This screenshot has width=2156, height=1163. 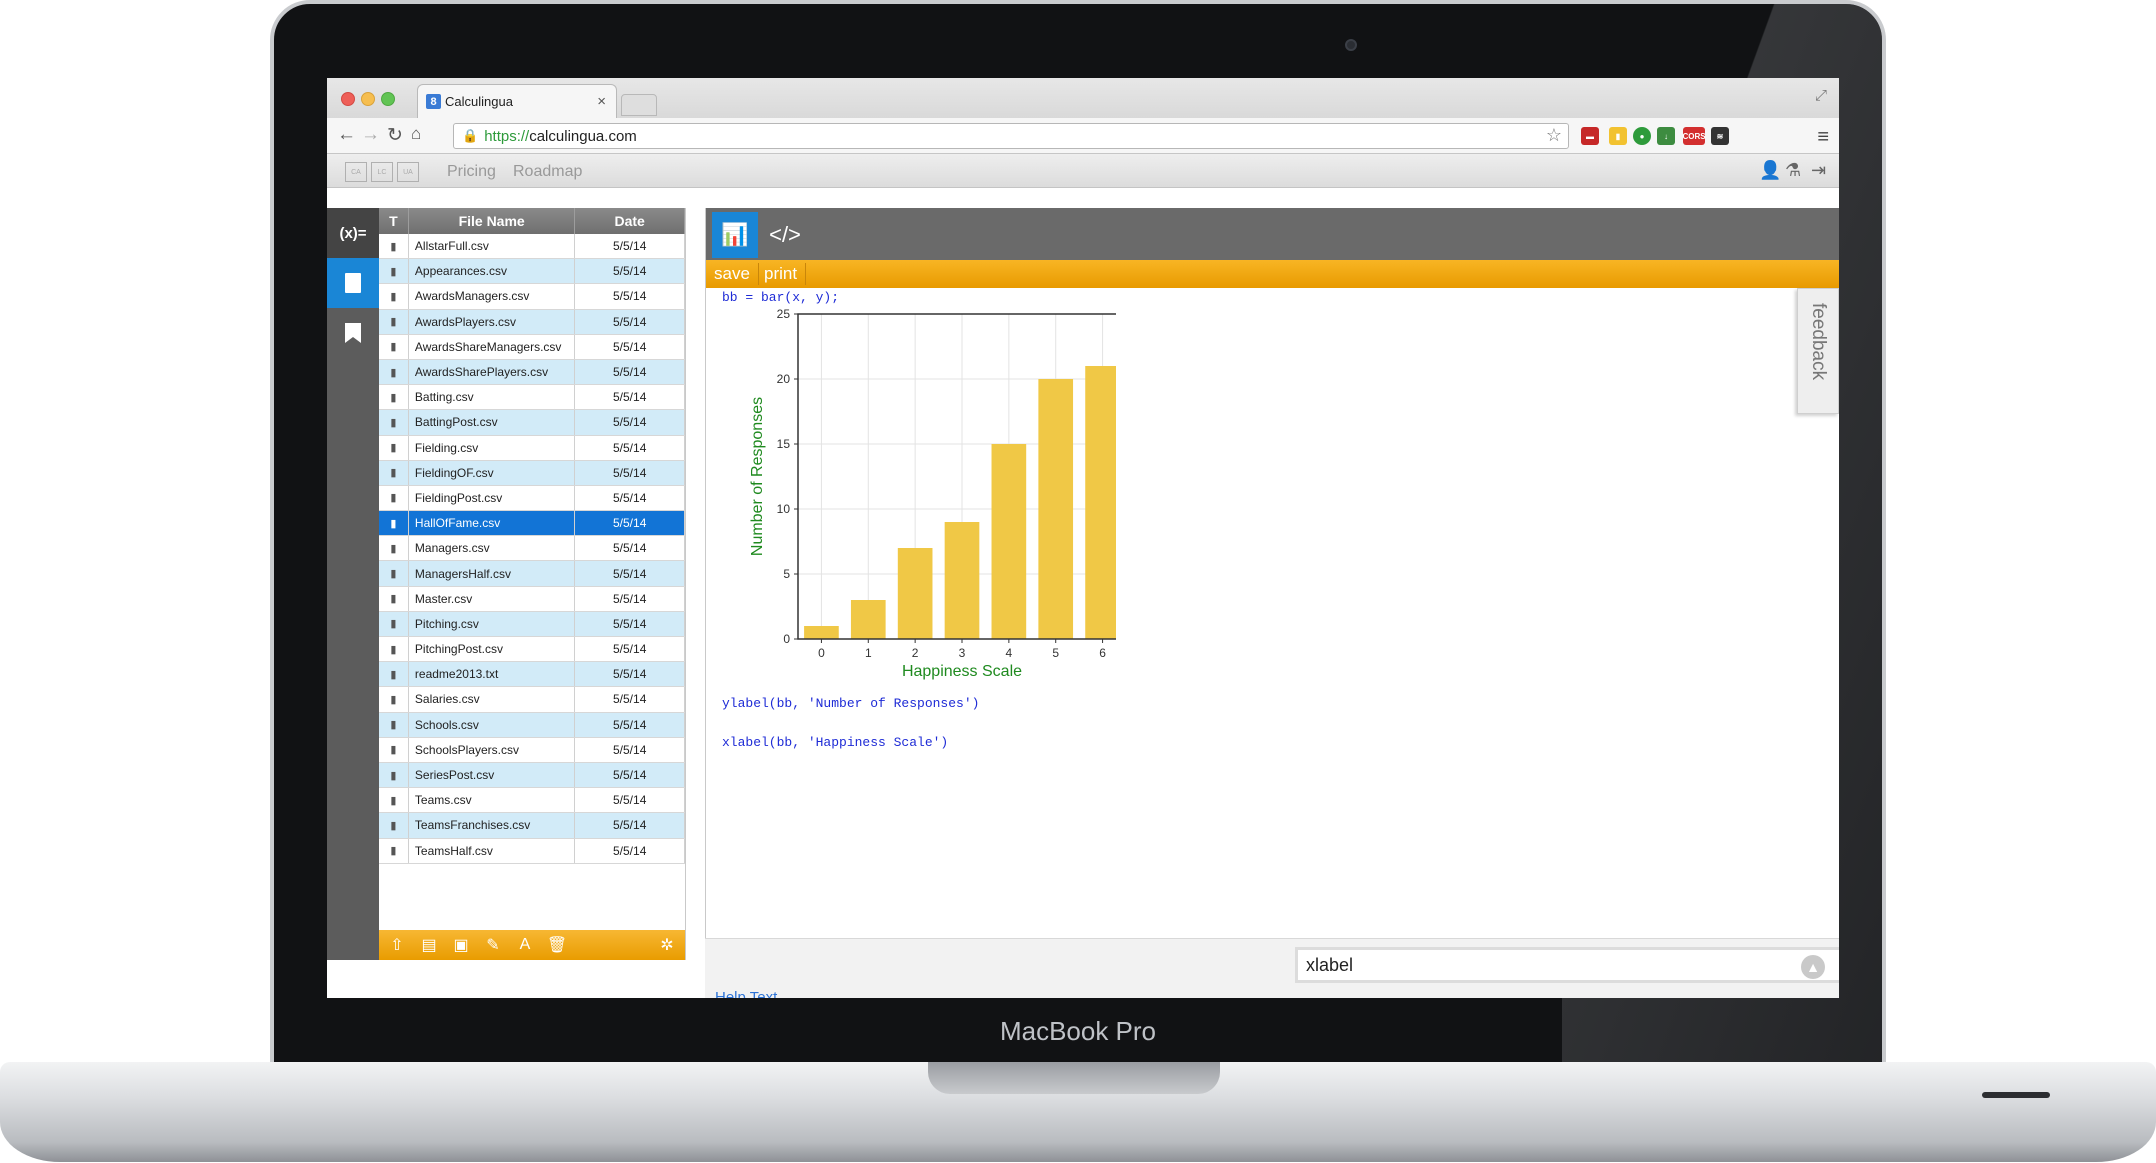 What do you see at coordinates (353, 233) in the screenshot?
I see `functions-button: (x)=` at bounding box center [353, 233].